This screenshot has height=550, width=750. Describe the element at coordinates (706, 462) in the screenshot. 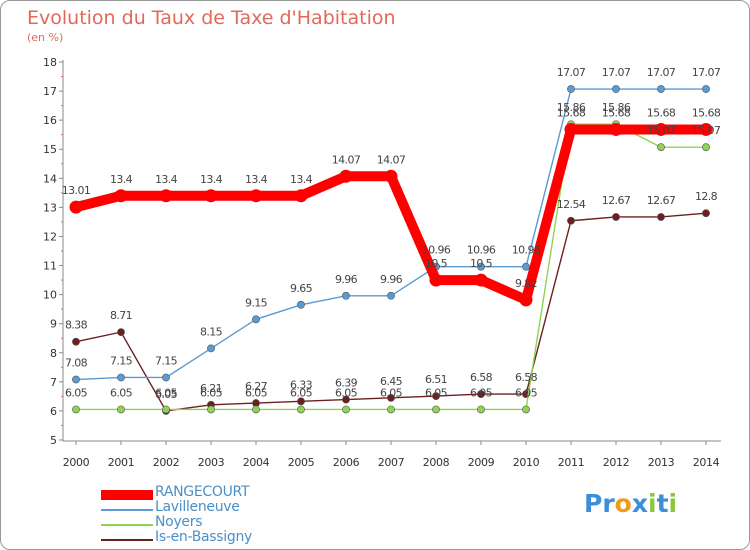

I see `x-tick-label: 2014` at that location.